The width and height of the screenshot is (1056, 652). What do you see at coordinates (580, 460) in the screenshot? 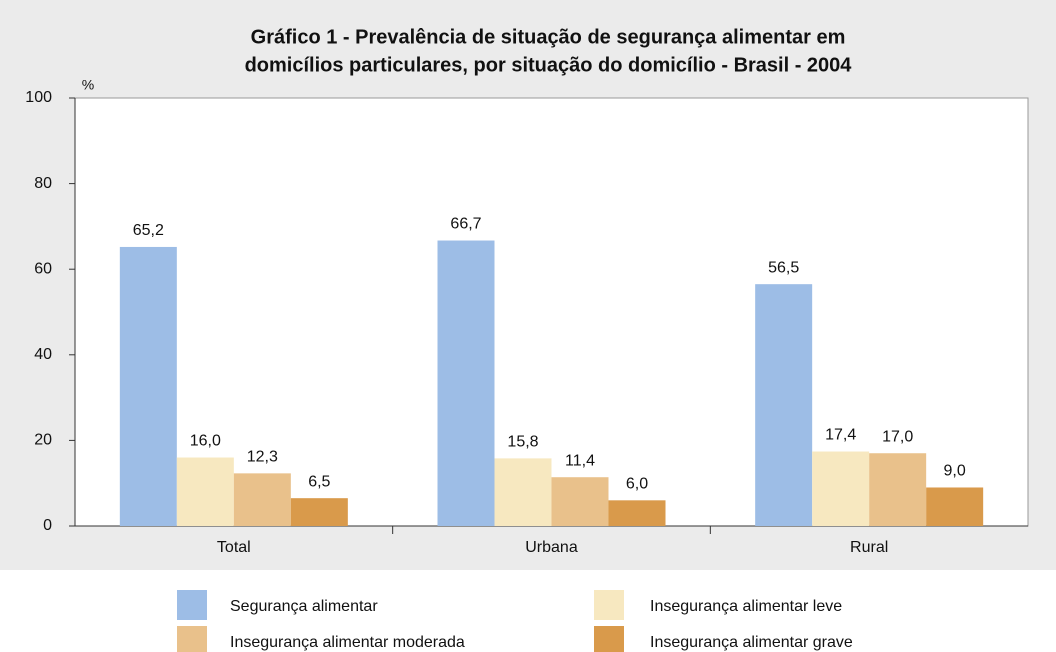
I see `data-label: 11,4` at bounding box center [580, 460].